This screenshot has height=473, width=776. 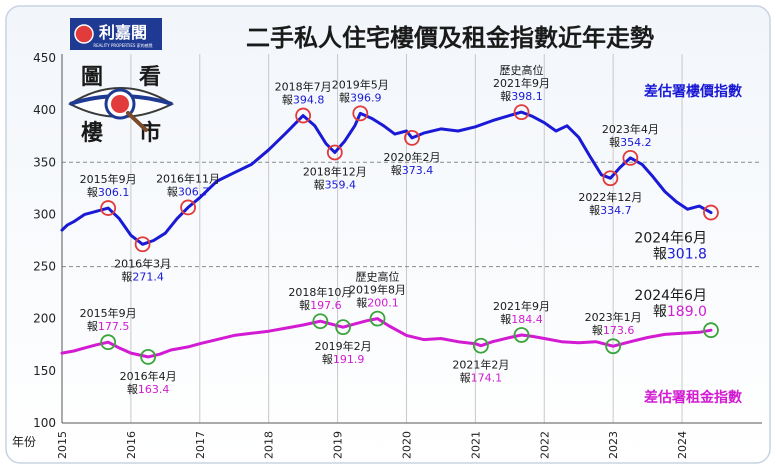 I want to click on emblem-char-3: 樓, so click(x=92, y=133).